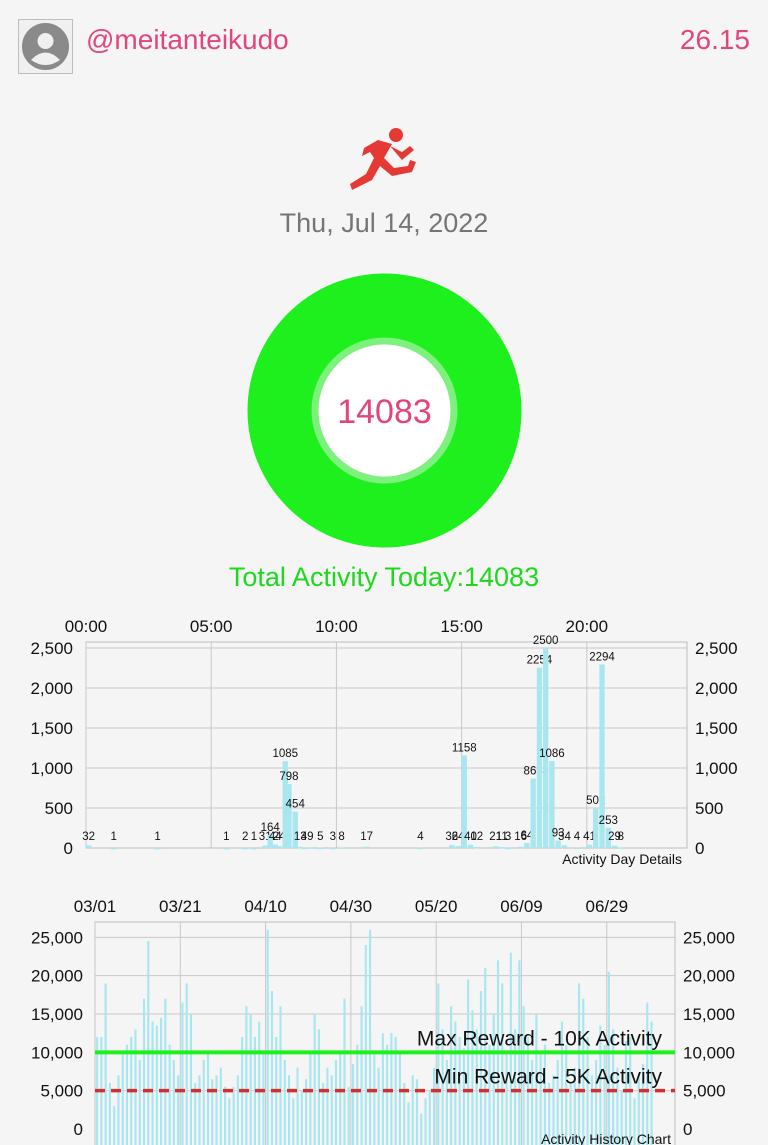 Image resolution: width=768 pixels, height=1145 pixels. What do you see at coordinates (495, 837) in the screenshot?
I see `day-chart-data-label: 21` at bounding box center [495, 837].